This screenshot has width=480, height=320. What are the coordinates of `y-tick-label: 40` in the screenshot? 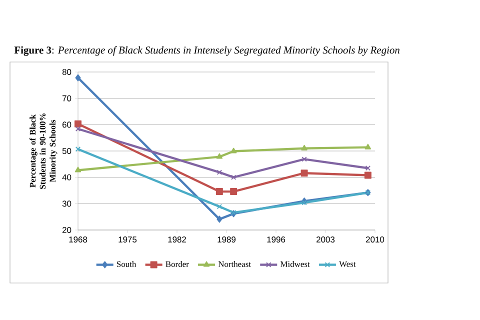 It's located at (67, 177).